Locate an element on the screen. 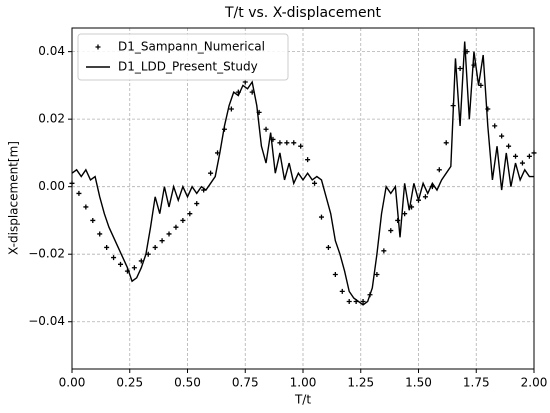  x-tick-label: 0.25 is located at coordinates (129, 383).